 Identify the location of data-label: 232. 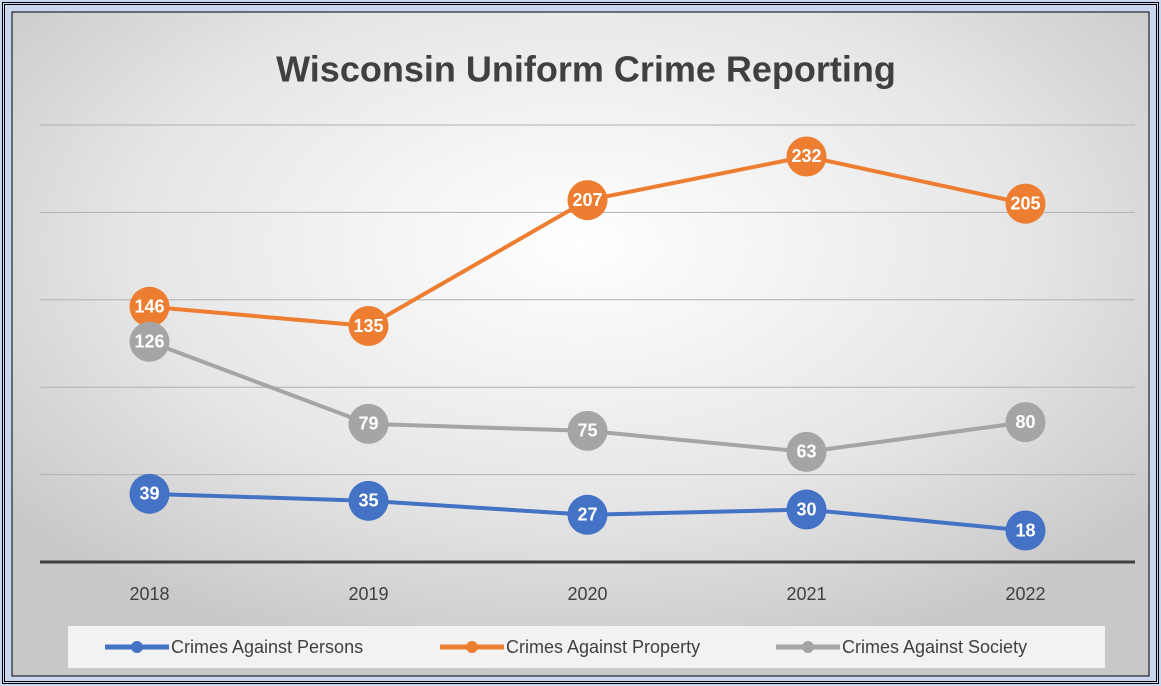
(806, 156).